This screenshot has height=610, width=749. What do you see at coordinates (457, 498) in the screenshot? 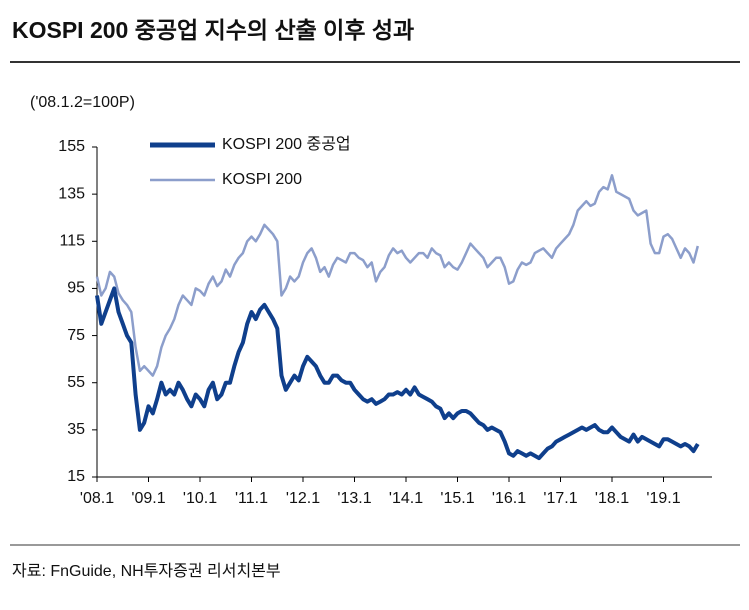
I see `x-tick-label: '15.1` at bounding box center [457, 498].